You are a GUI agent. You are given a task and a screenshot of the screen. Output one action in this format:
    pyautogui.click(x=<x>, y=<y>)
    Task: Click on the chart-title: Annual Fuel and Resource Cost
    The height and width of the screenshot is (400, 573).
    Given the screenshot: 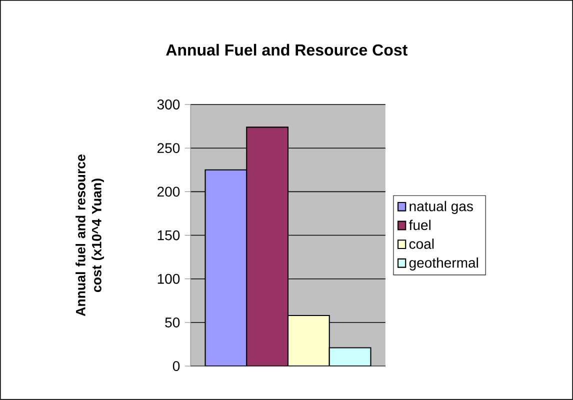 What is the action you would take?
    pyautogui.click(x=287, y=50)
    